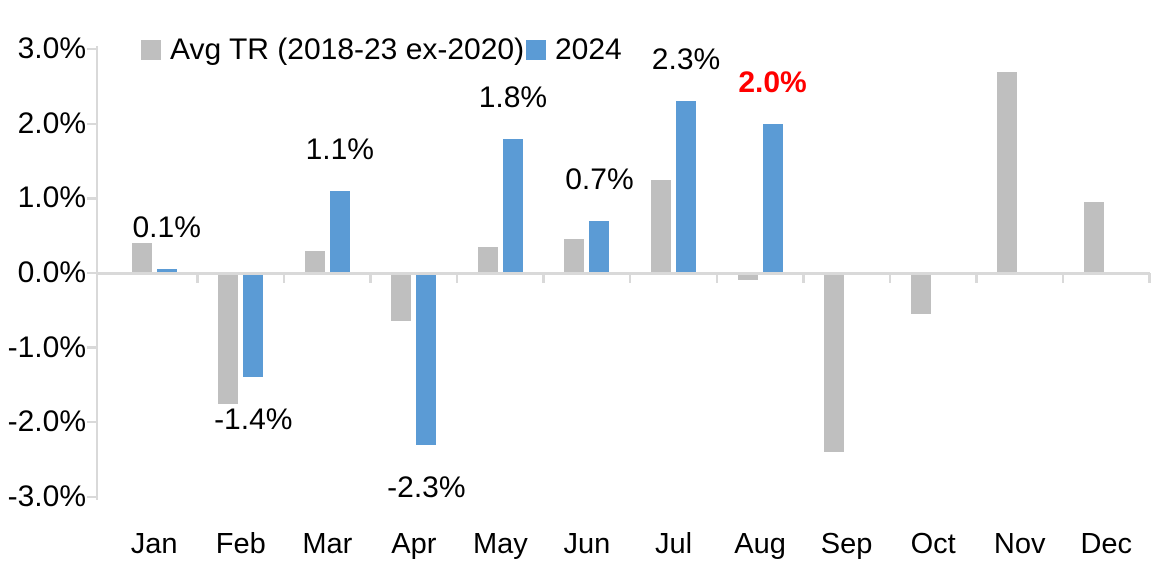 This screenshot has height=570, width=1152. What do you see at coordinates (166, 228) in the screenshot?
I see `data-label-2024-jan: 0.1%` at bounding box center [166, 228].